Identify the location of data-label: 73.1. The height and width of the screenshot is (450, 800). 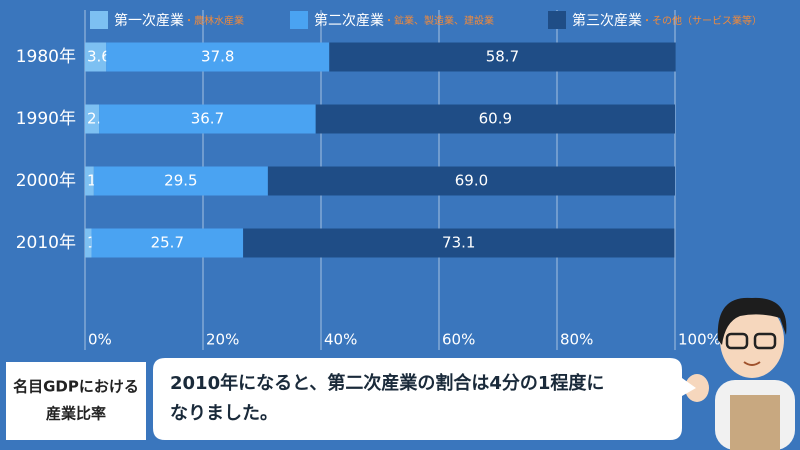
(458, 243).